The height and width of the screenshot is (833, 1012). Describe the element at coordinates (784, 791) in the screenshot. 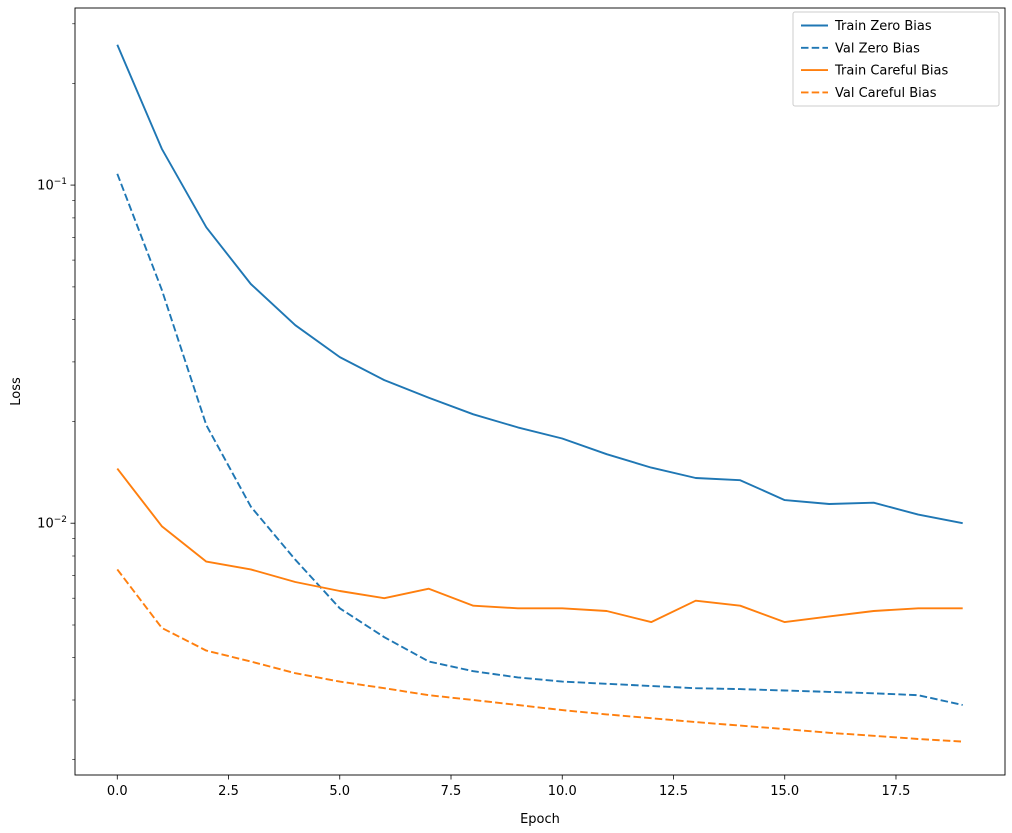

I see `x-tick-label: 15.0` at that location.